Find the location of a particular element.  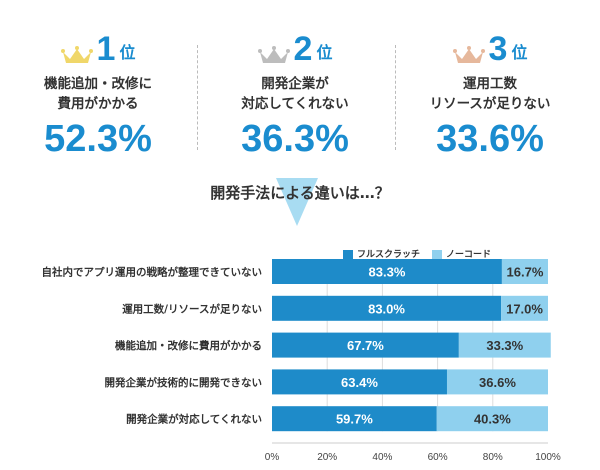

x-tick-label: 80% is located at coordinates (493, 457).